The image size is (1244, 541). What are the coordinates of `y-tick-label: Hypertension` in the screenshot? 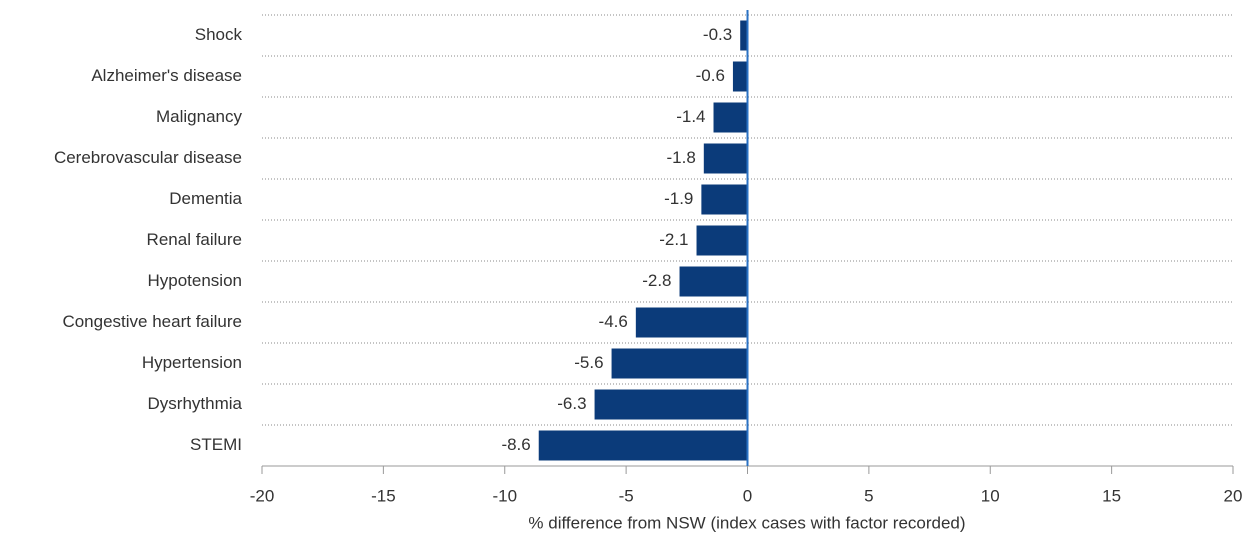 It's located at (192, 362).